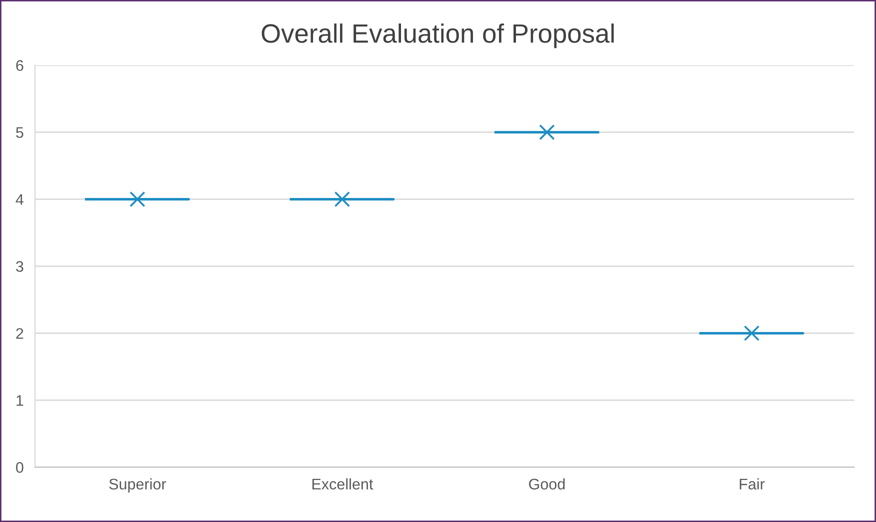  What do you see at coordinates (20, 333) in the screenshot?
I see `y-tick-label: 2` at bounding box center [20, 333].